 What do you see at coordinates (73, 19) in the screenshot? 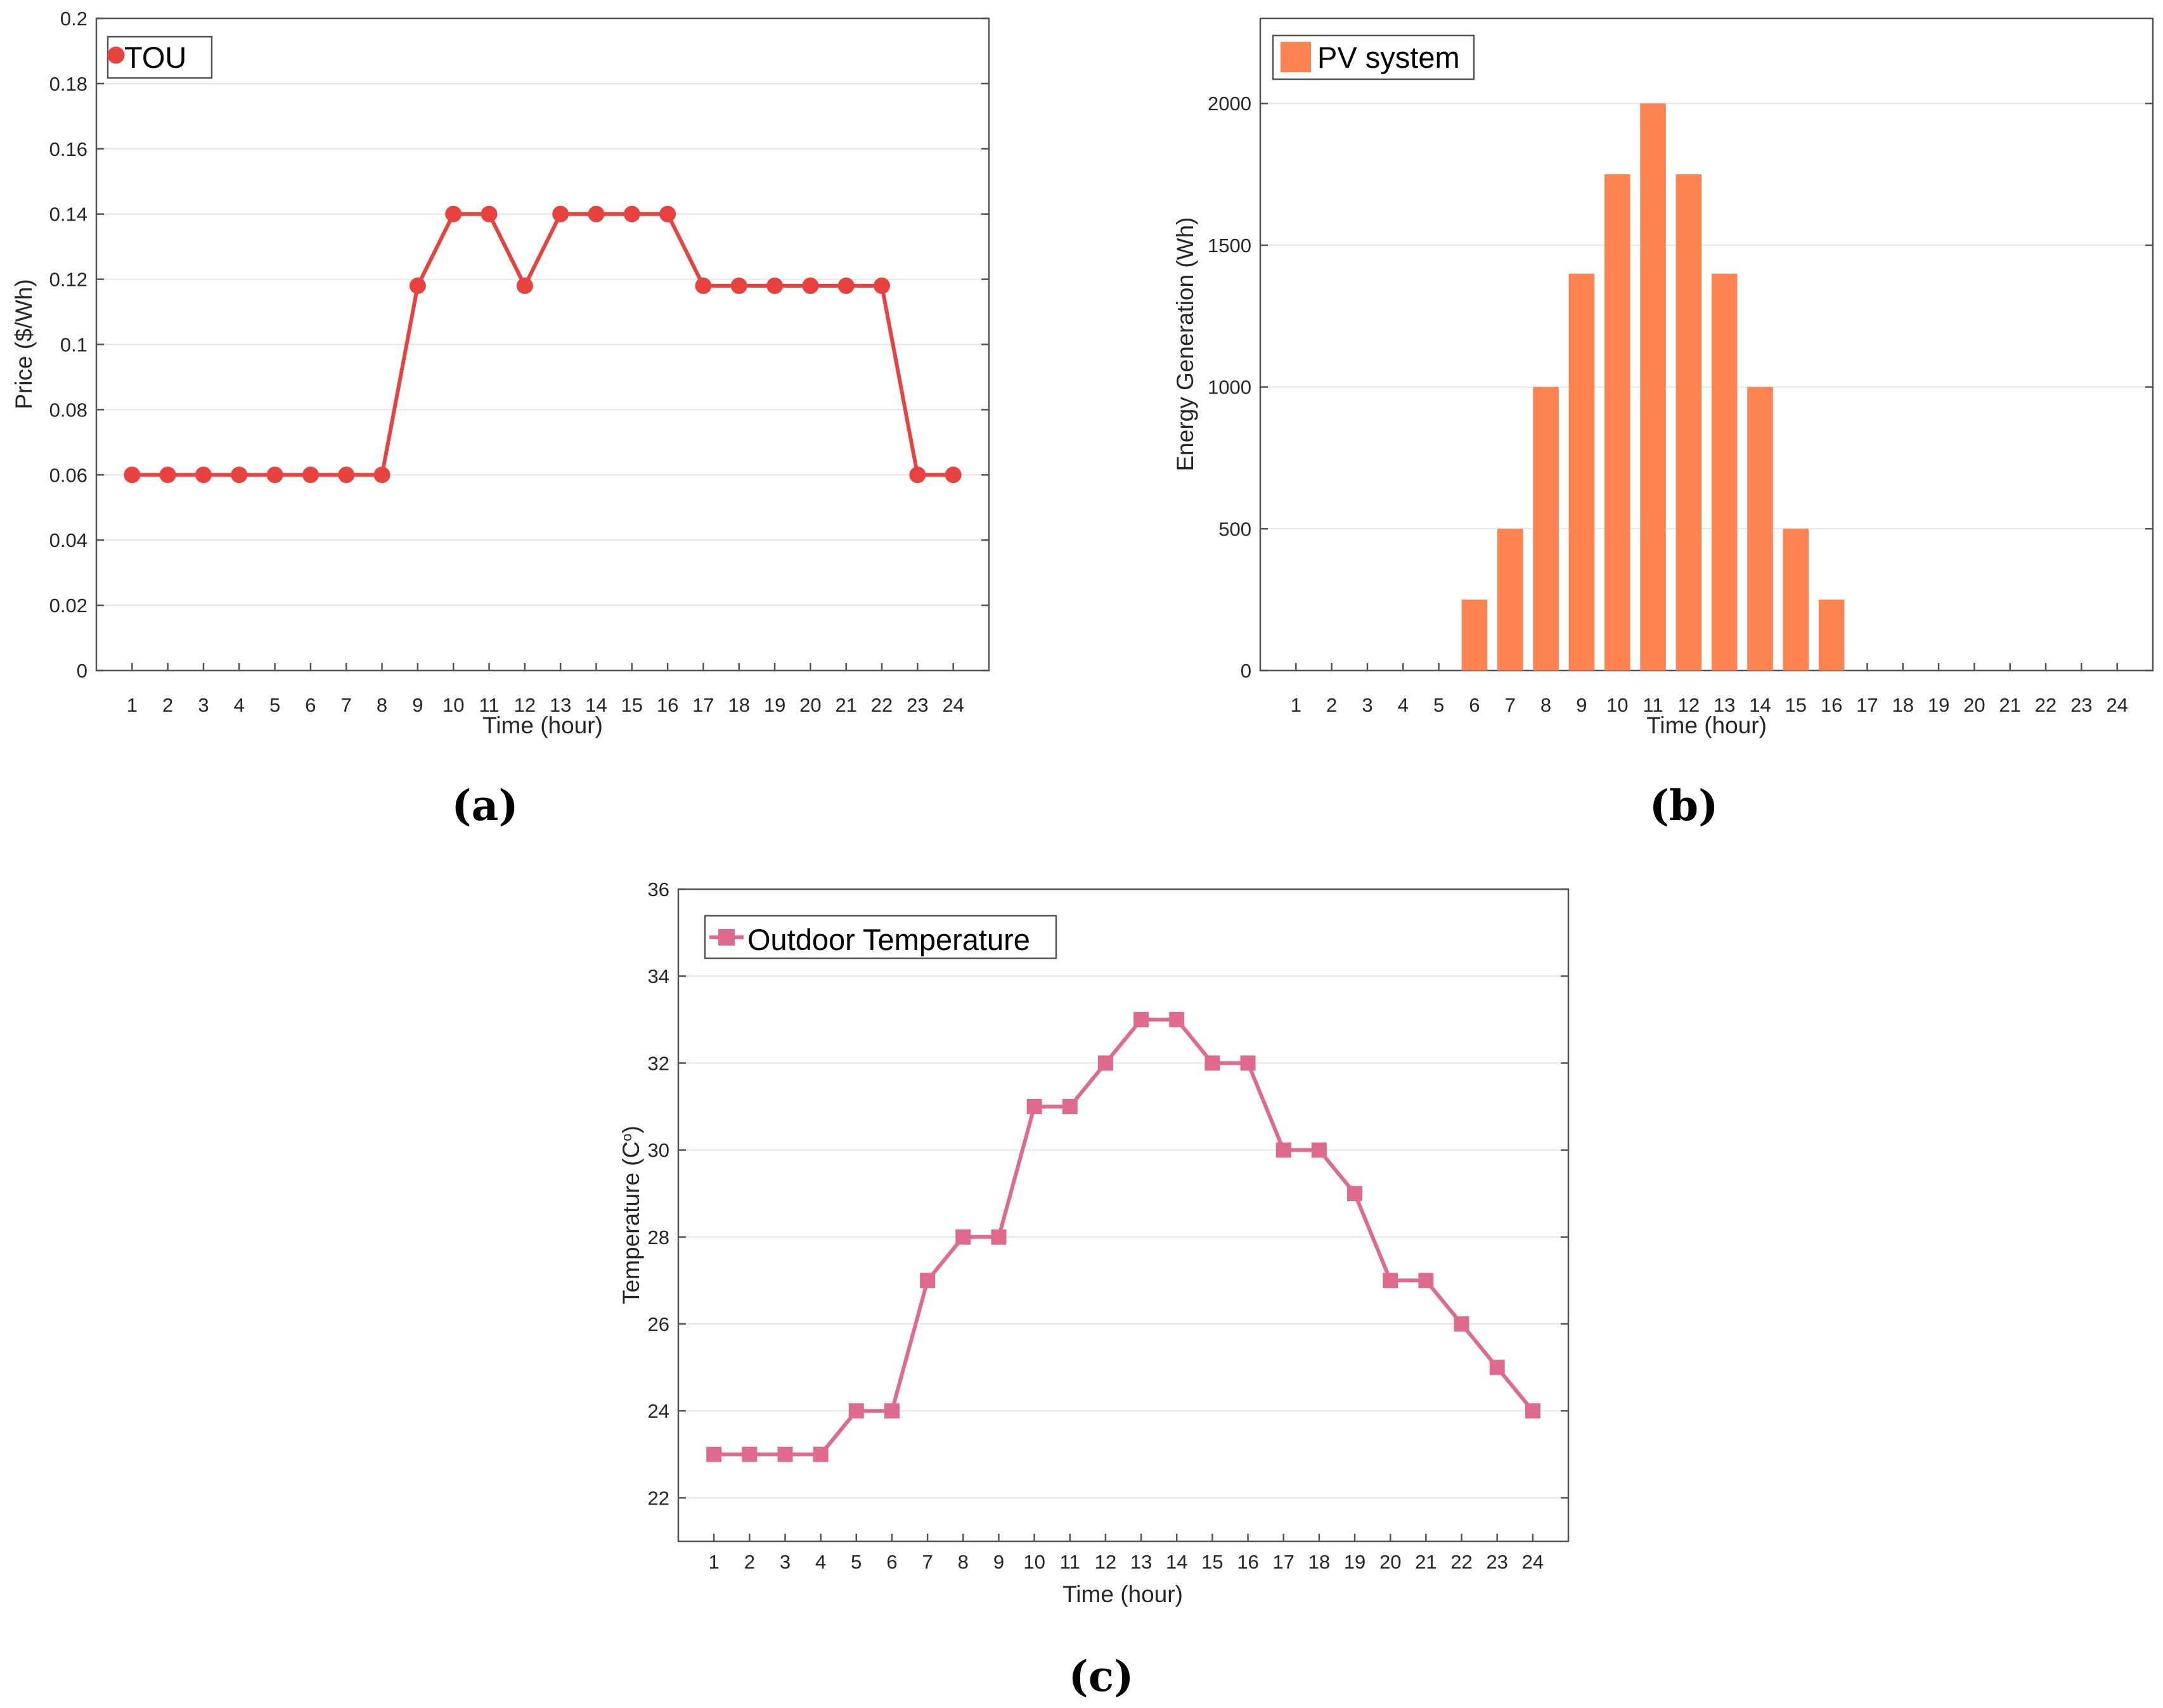
I see `panel-a-y-tick-label: 0.2` at bounding box center [73, 19].